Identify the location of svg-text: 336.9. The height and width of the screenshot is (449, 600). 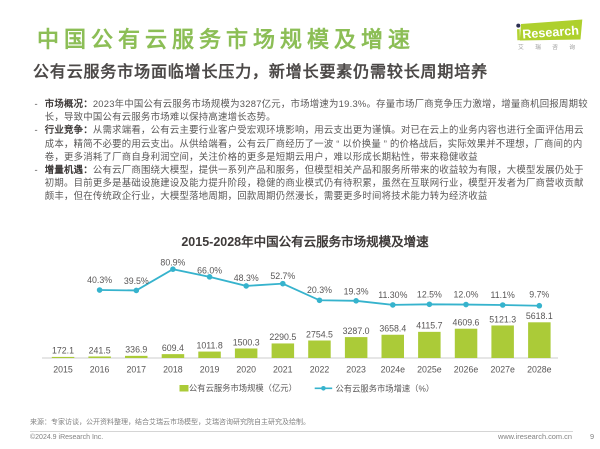
(136, 350).